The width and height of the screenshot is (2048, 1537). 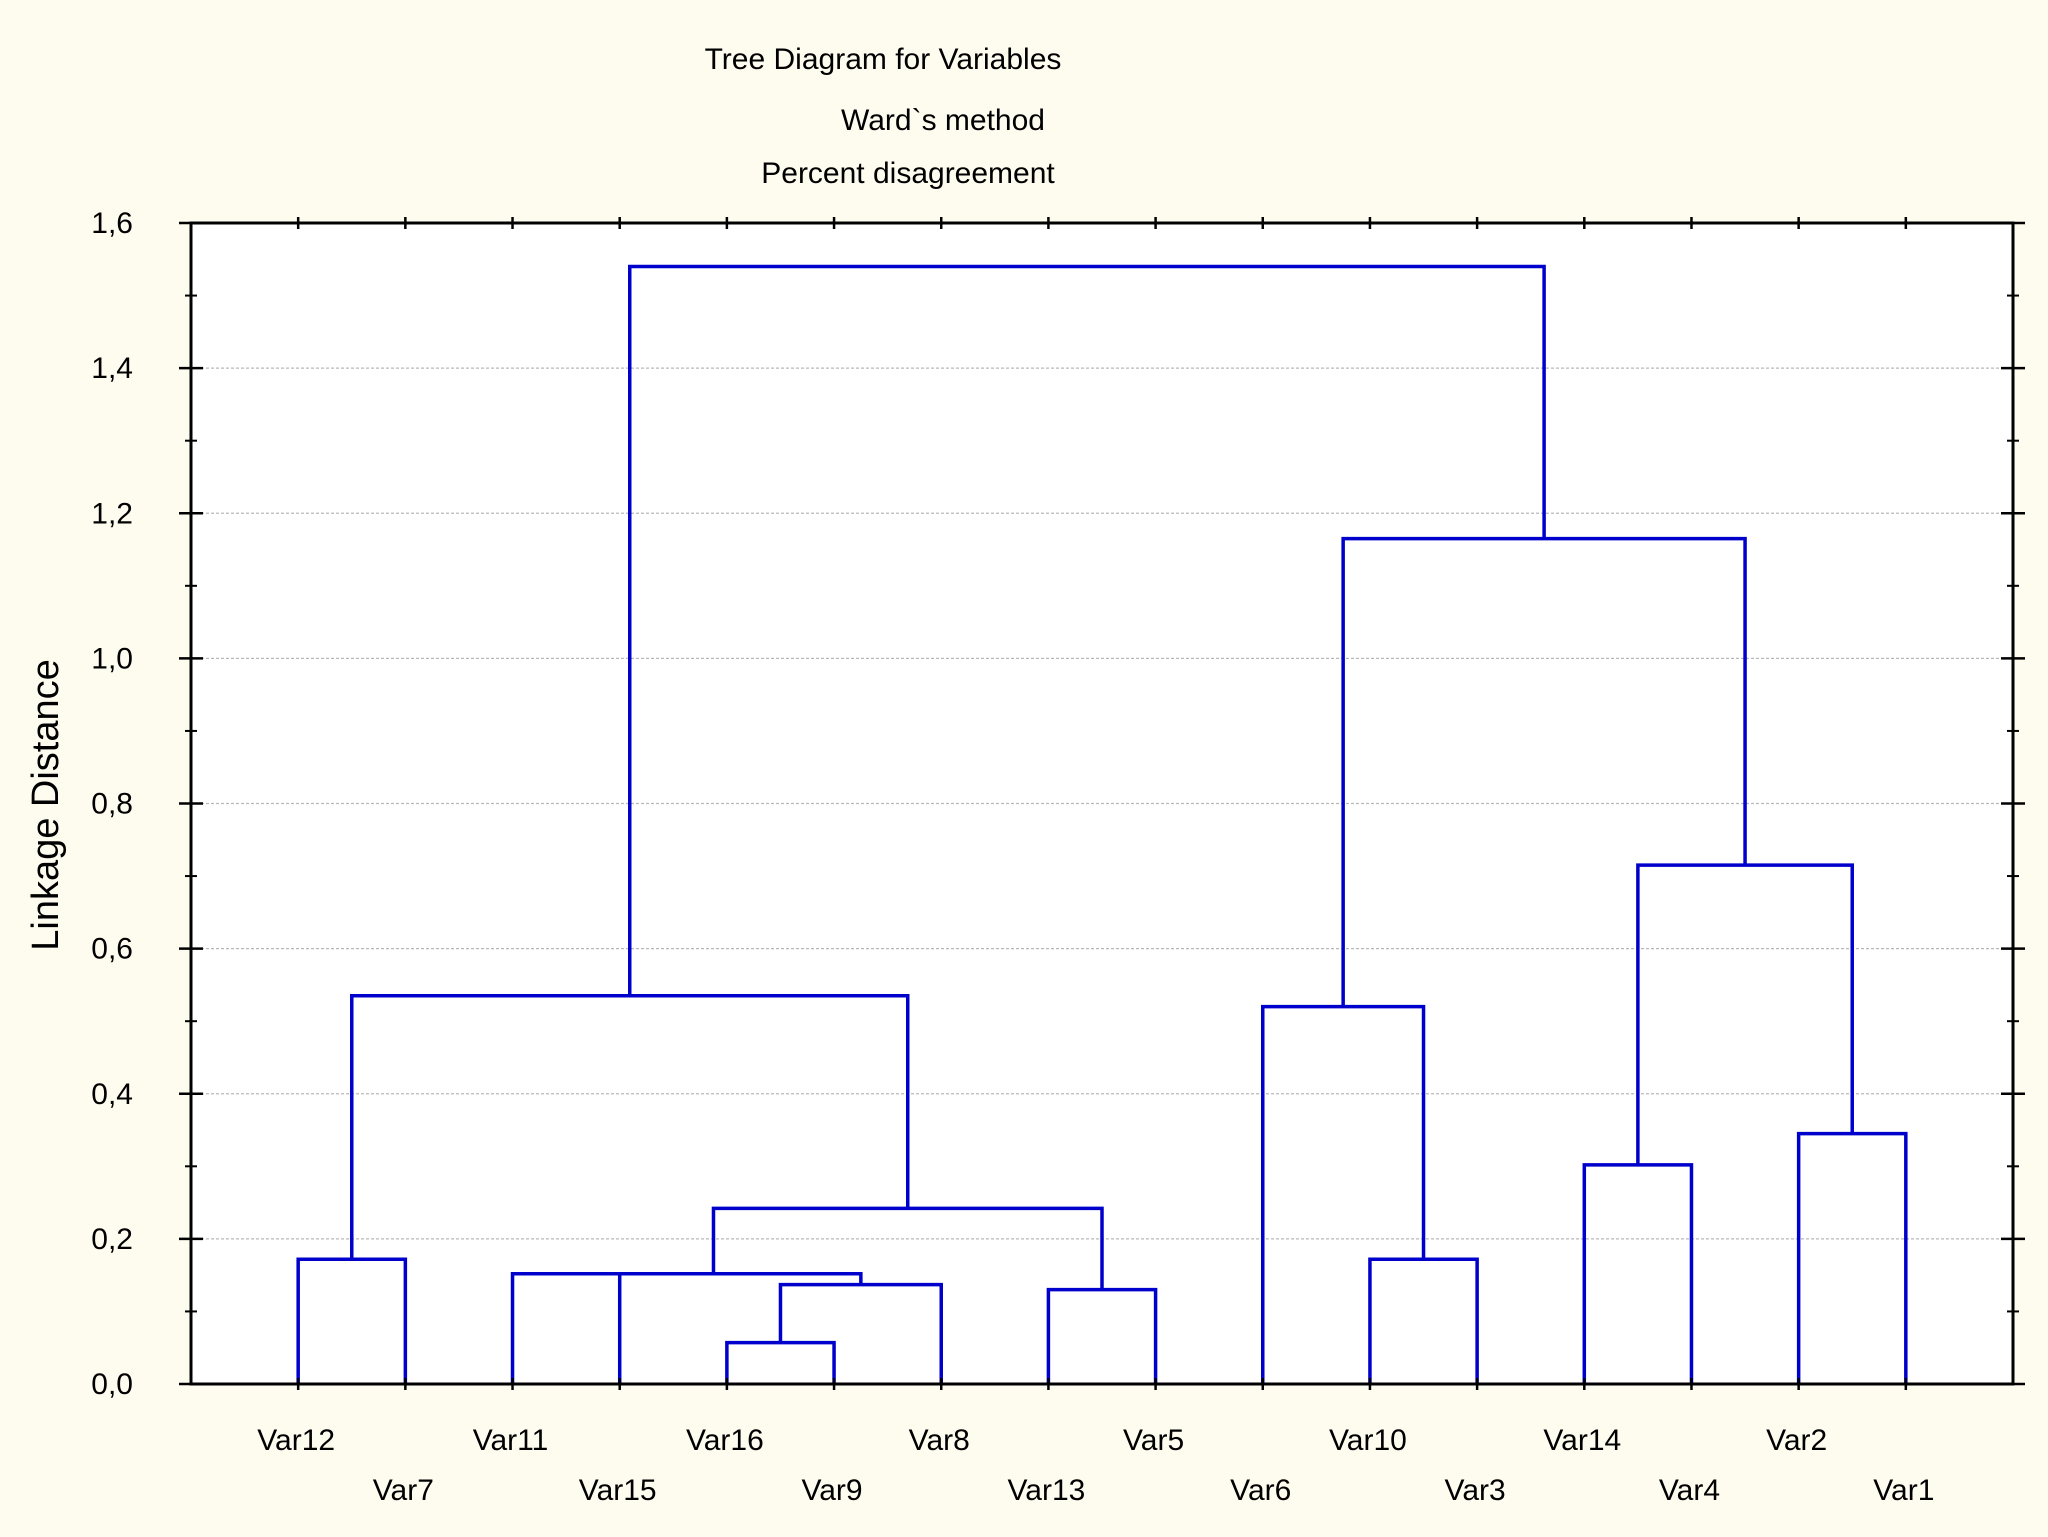 What do you see at coordinates (939, 1440) in the screenshot?
I see `leaf-label: Var8` at bounding box center [939, 1440].